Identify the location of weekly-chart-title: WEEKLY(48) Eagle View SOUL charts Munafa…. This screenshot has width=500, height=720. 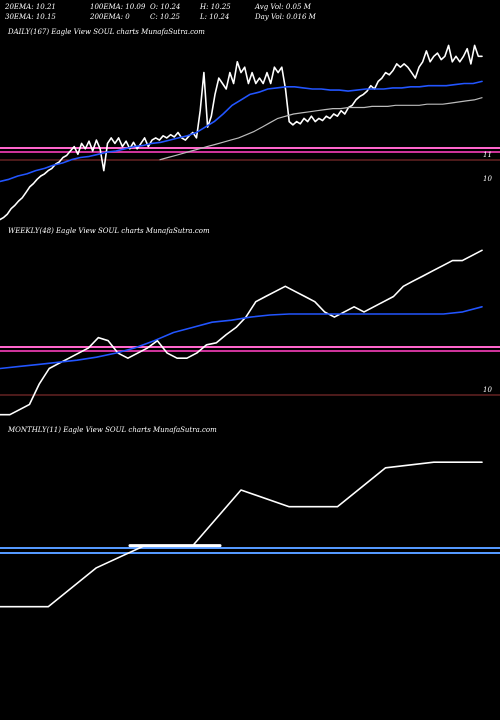
(109, 231).